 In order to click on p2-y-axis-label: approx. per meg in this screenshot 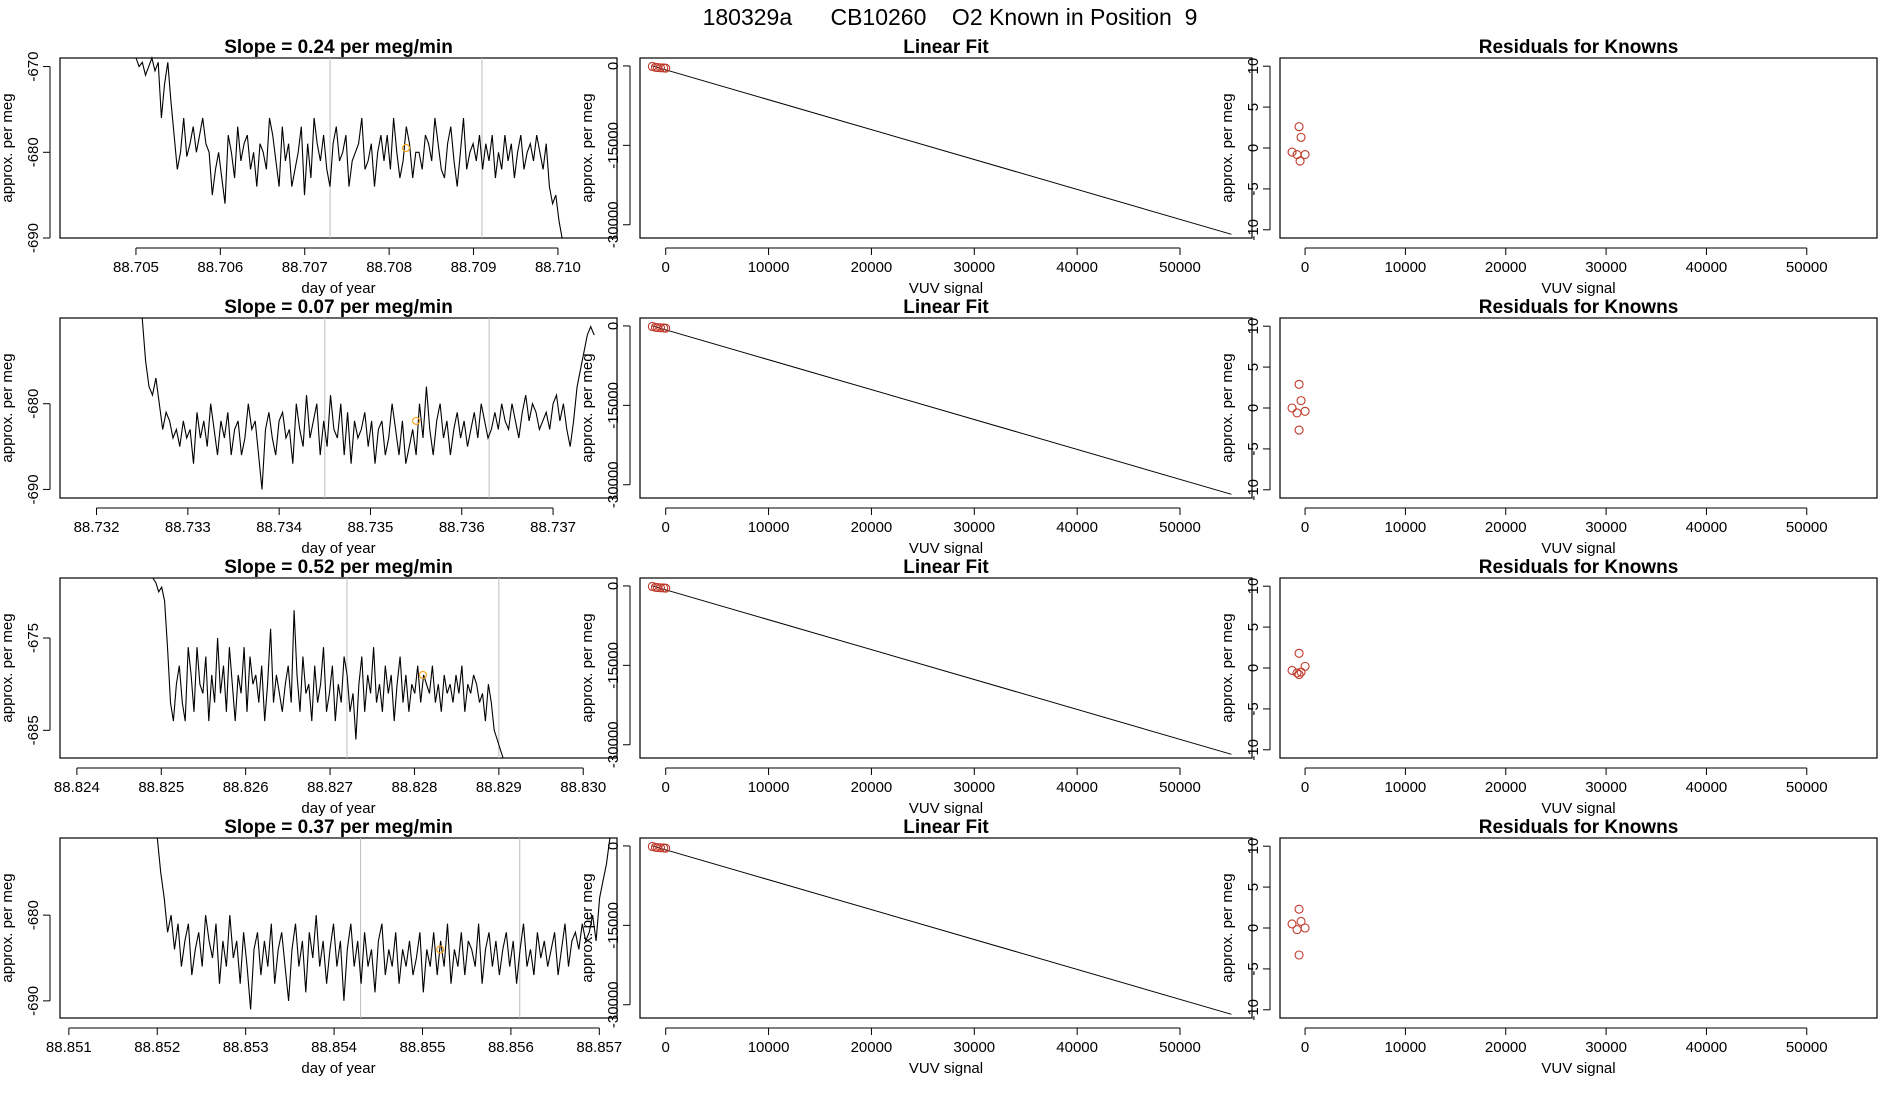, I will do `click(8, 667)`.